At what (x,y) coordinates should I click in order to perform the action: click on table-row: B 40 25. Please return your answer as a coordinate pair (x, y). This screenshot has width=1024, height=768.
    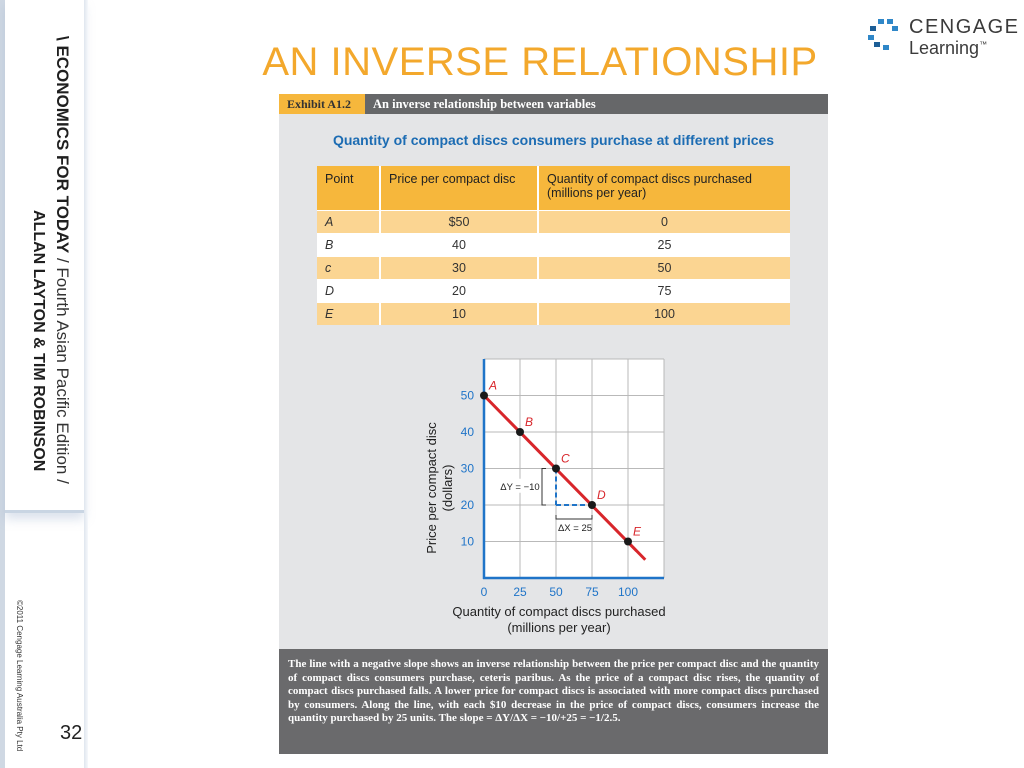
    Looking at the image, I should click on (553, 245).